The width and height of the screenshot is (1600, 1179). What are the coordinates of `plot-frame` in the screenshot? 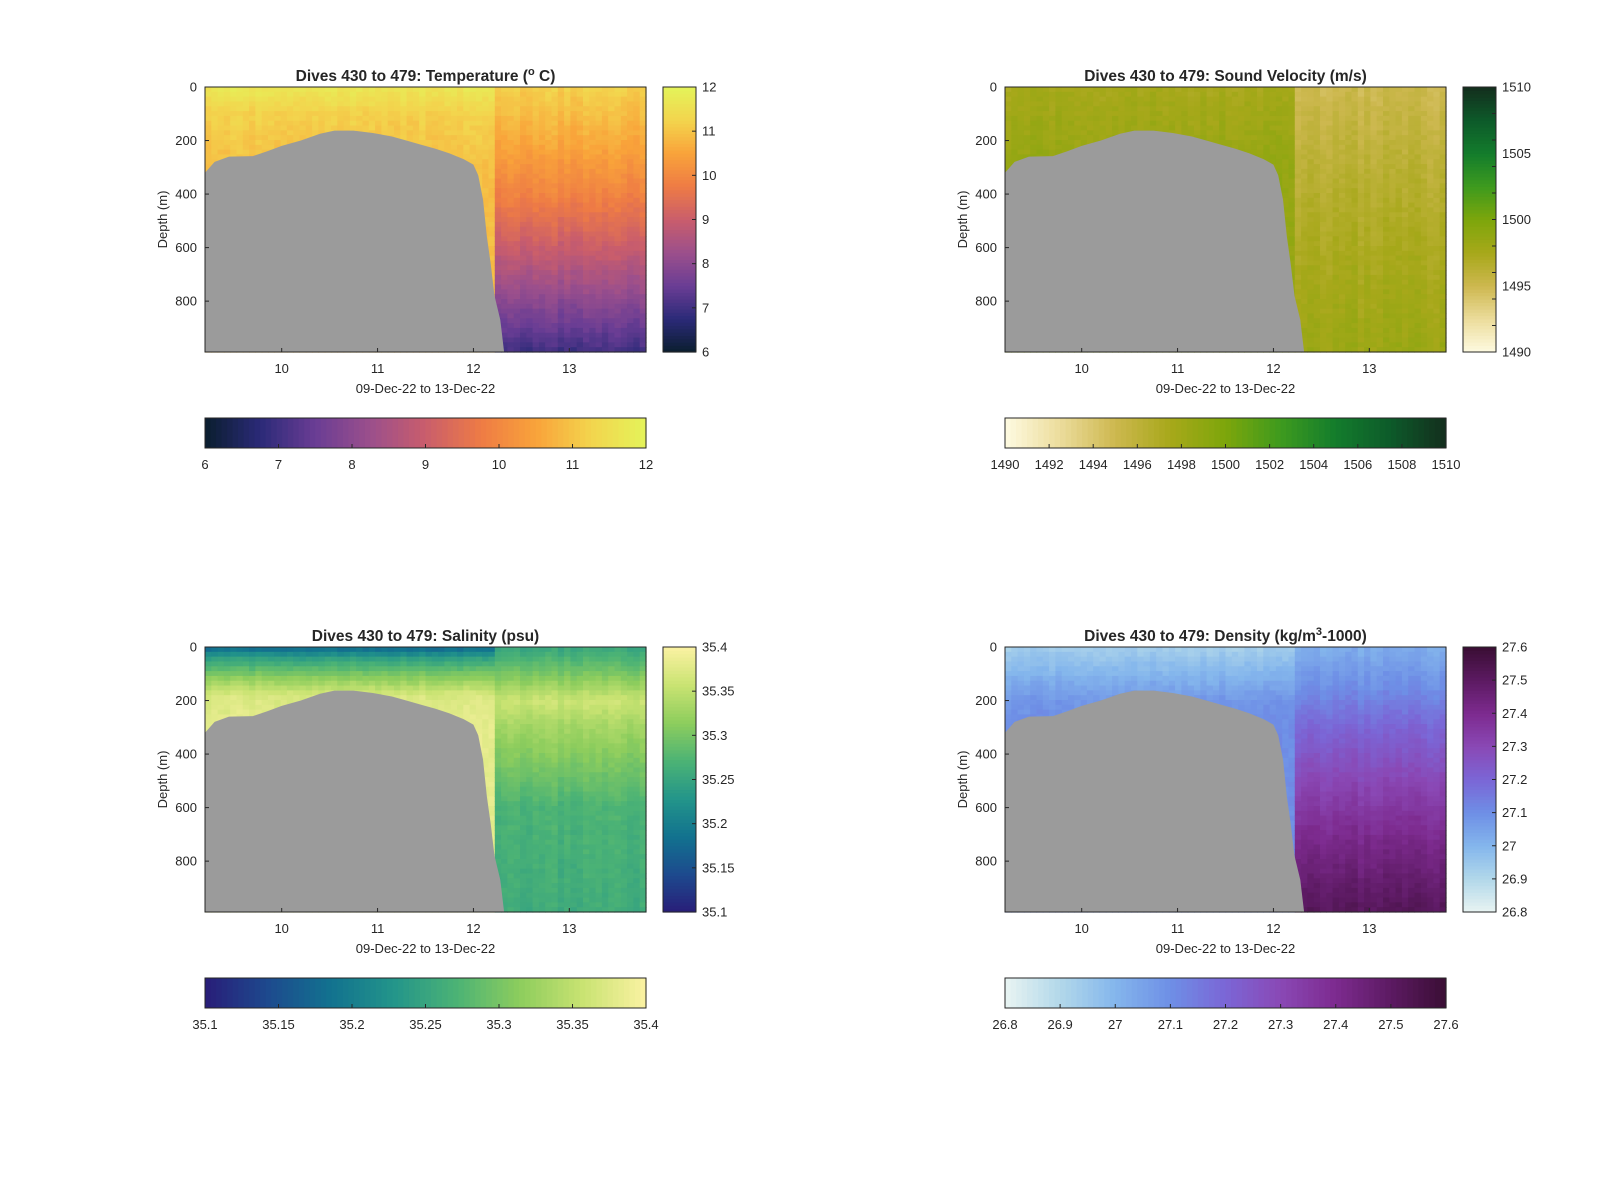 It's located at (425, 219).